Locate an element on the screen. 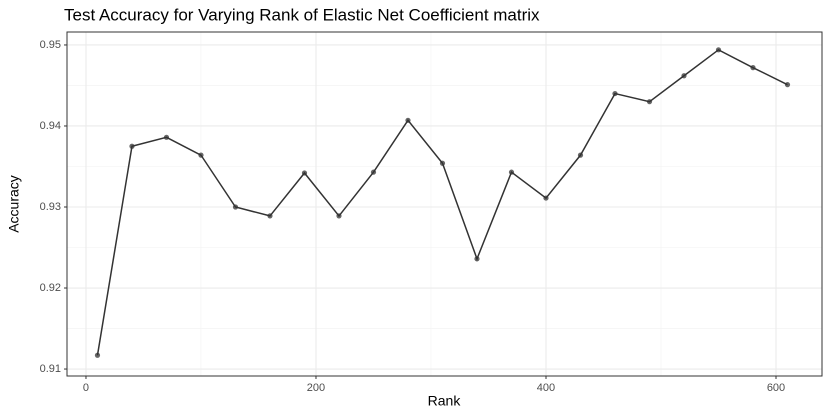  y-tick-label: 0.92 is located at coordinates (50, 288).